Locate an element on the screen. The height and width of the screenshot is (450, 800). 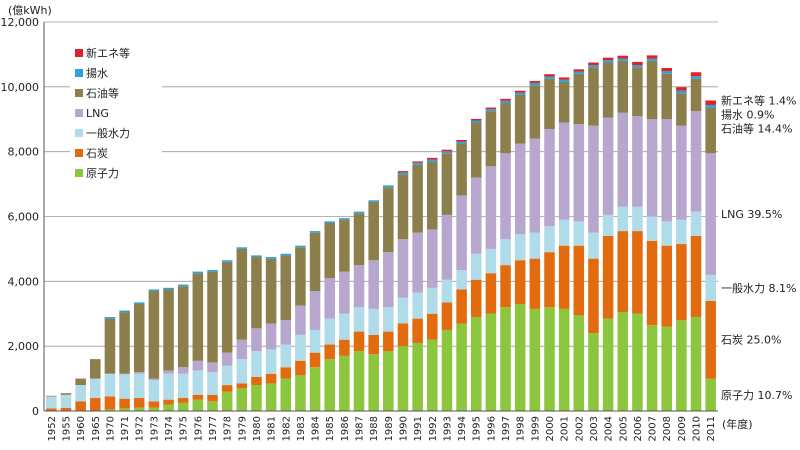
y-tick-label: 0 is located at coordinates (35, 411).